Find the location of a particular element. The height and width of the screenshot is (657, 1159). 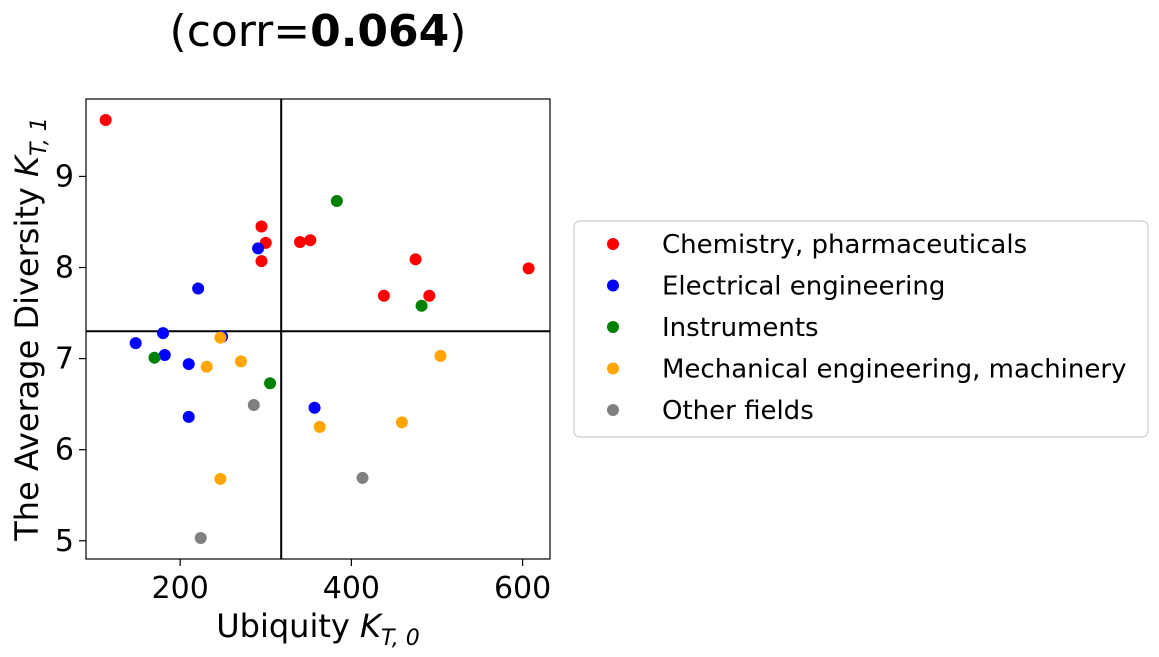

x-axis-label-subscript: T, 0 is located at coordinates (400, 638).